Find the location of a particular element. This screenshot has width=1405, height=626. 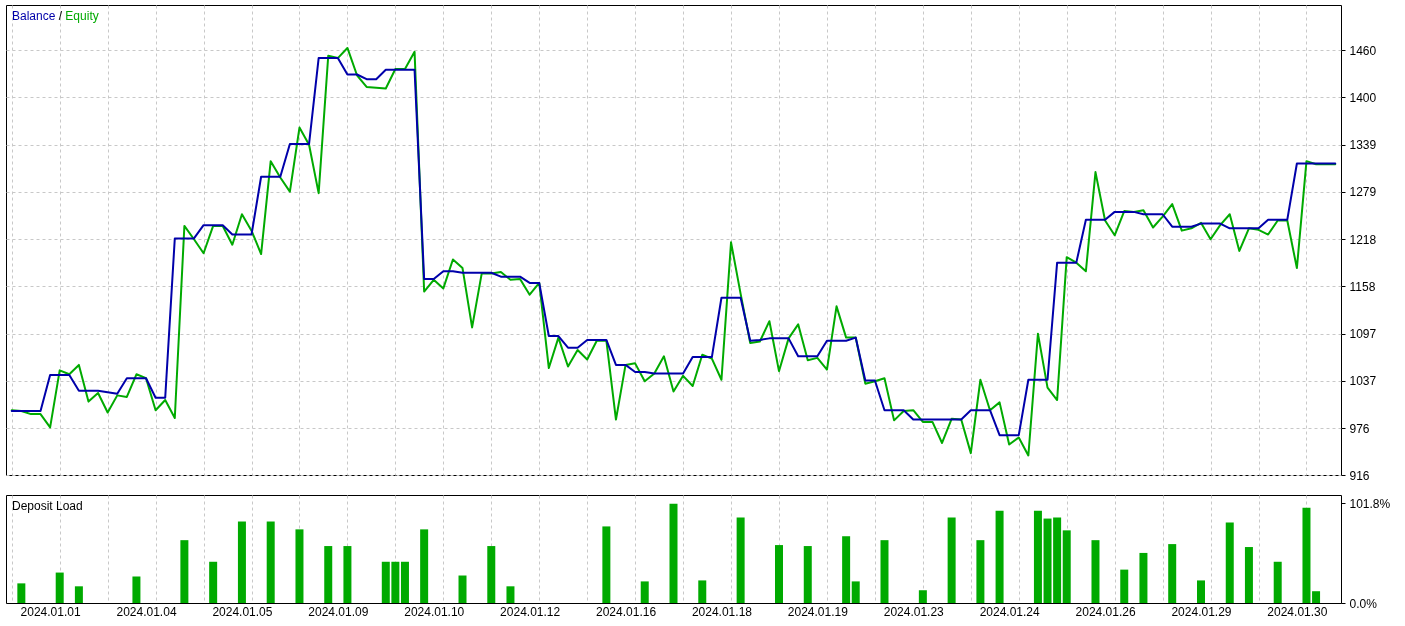

y-tick-label: 1097 is located at coordinates (1363, 334).